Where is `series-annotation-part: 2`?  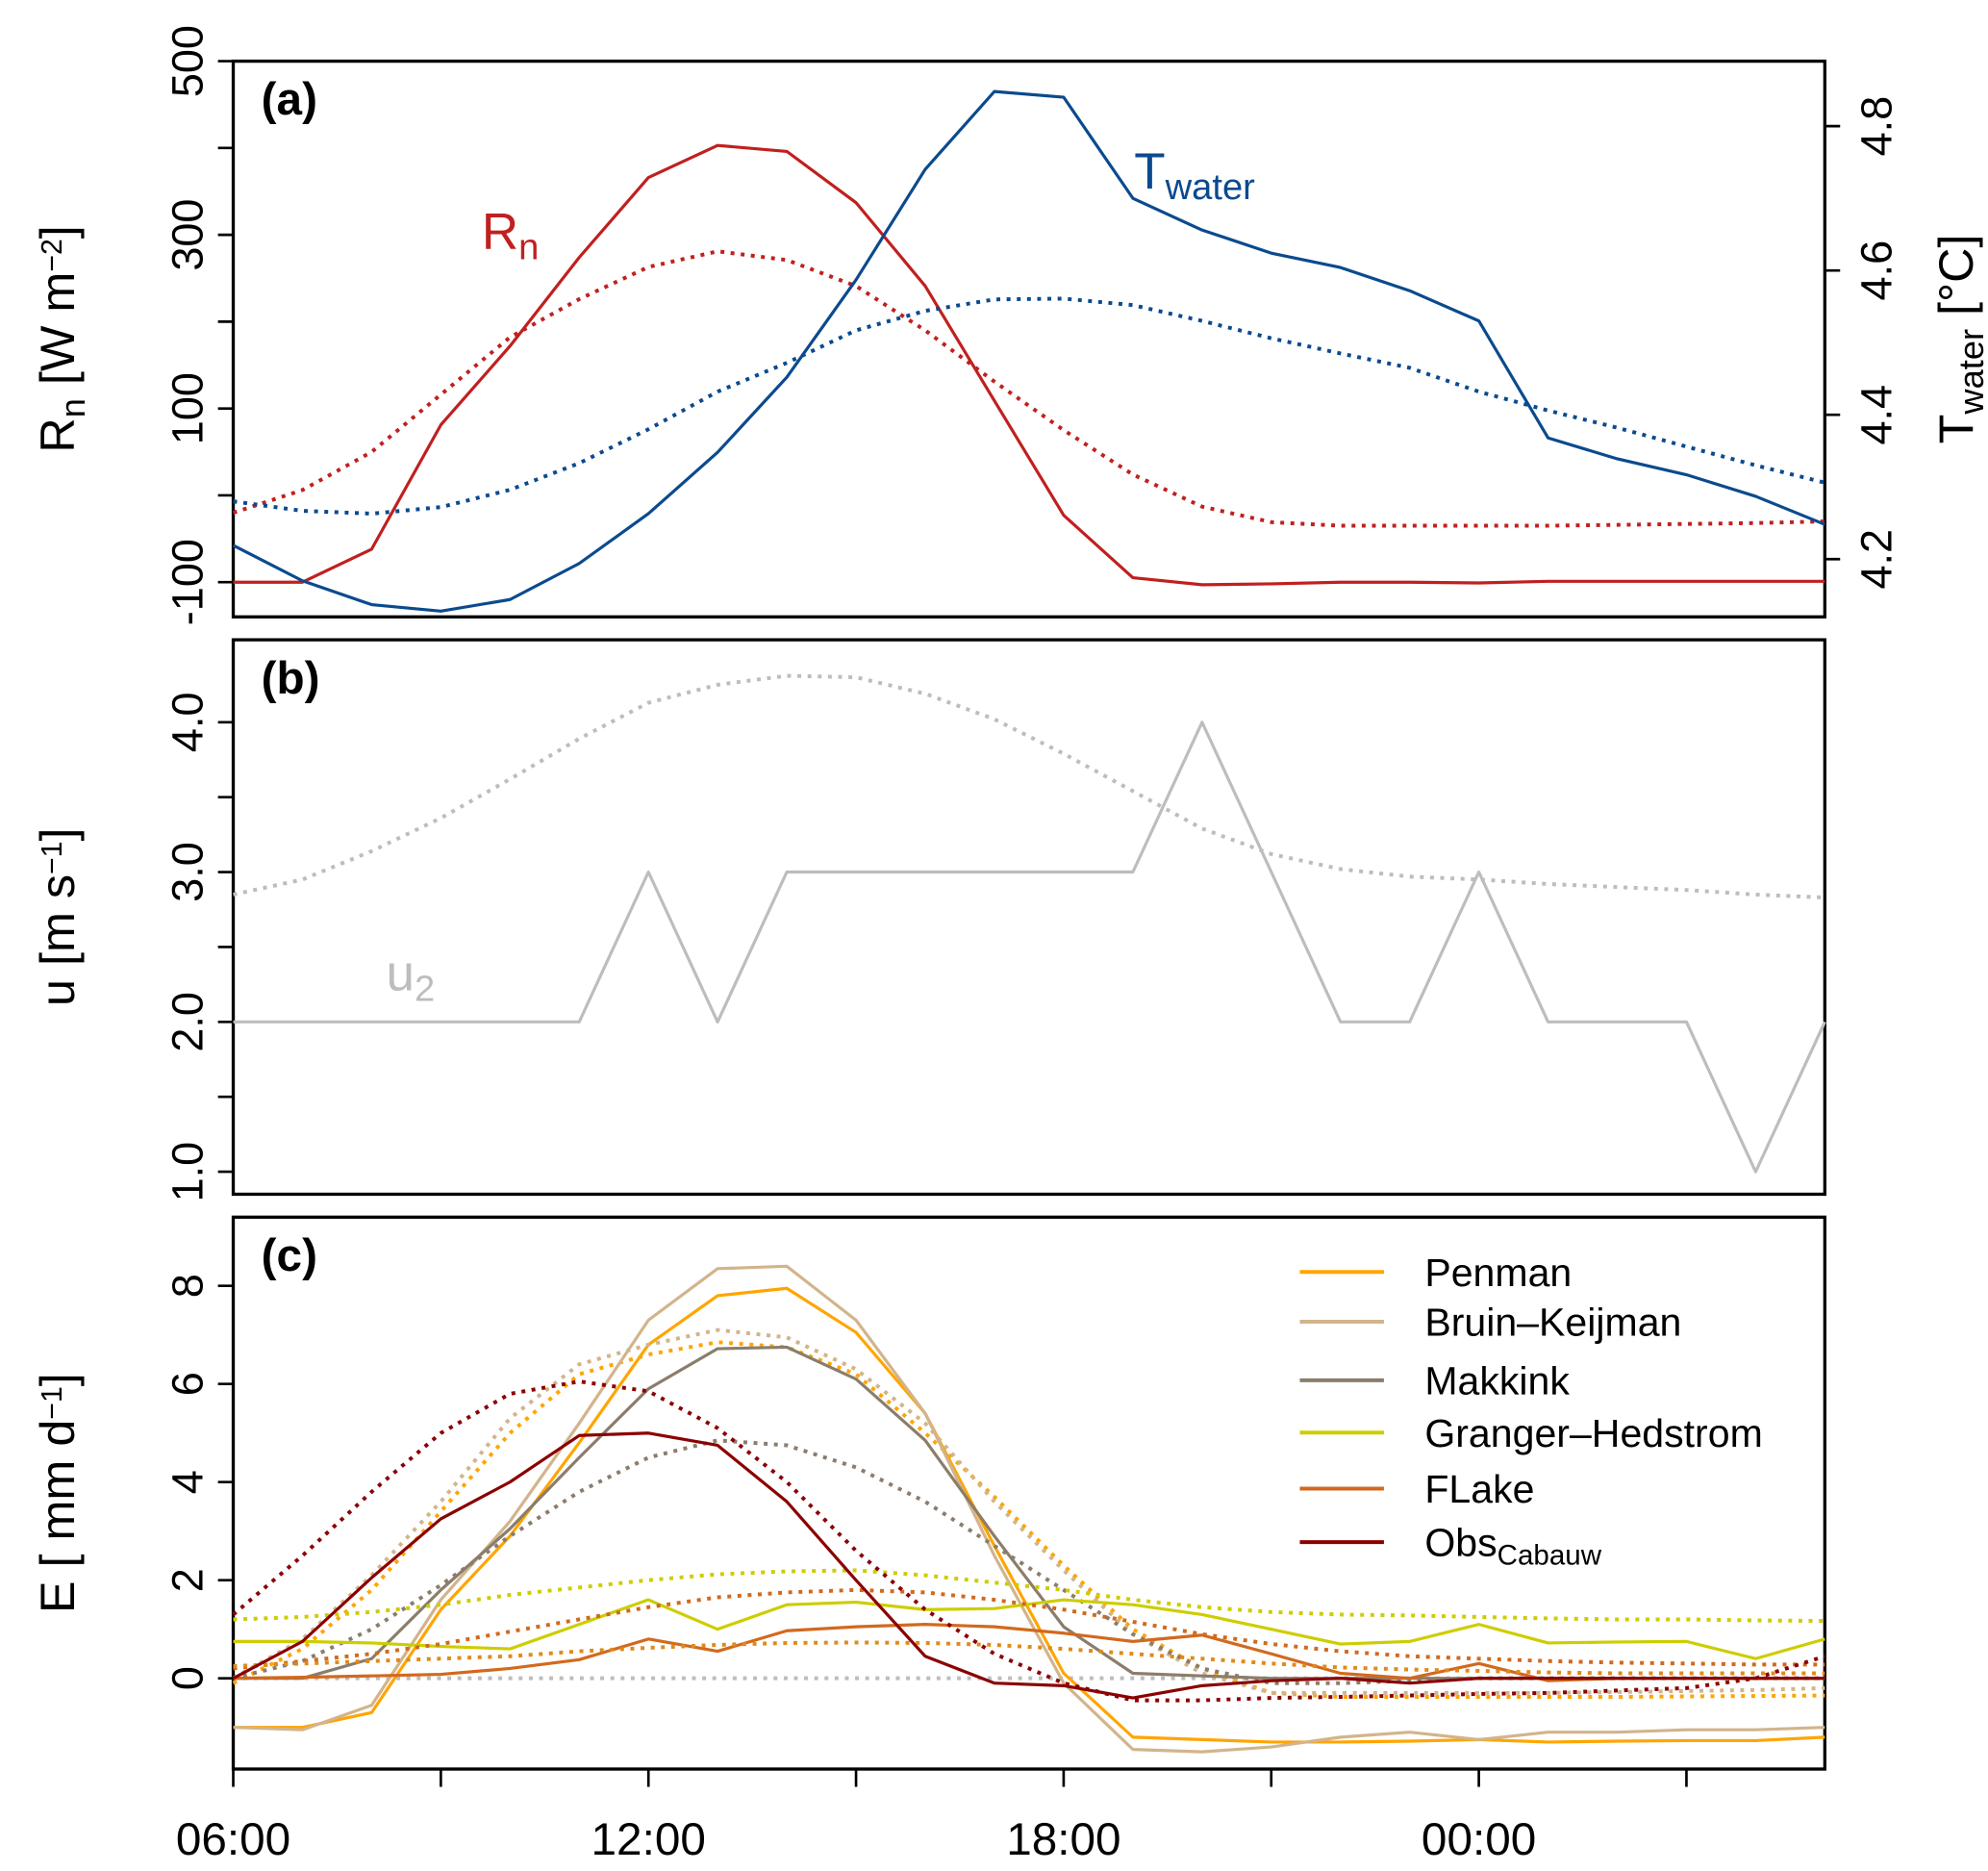
series-annotation-part: 2 is located at coordinates (425, 990).